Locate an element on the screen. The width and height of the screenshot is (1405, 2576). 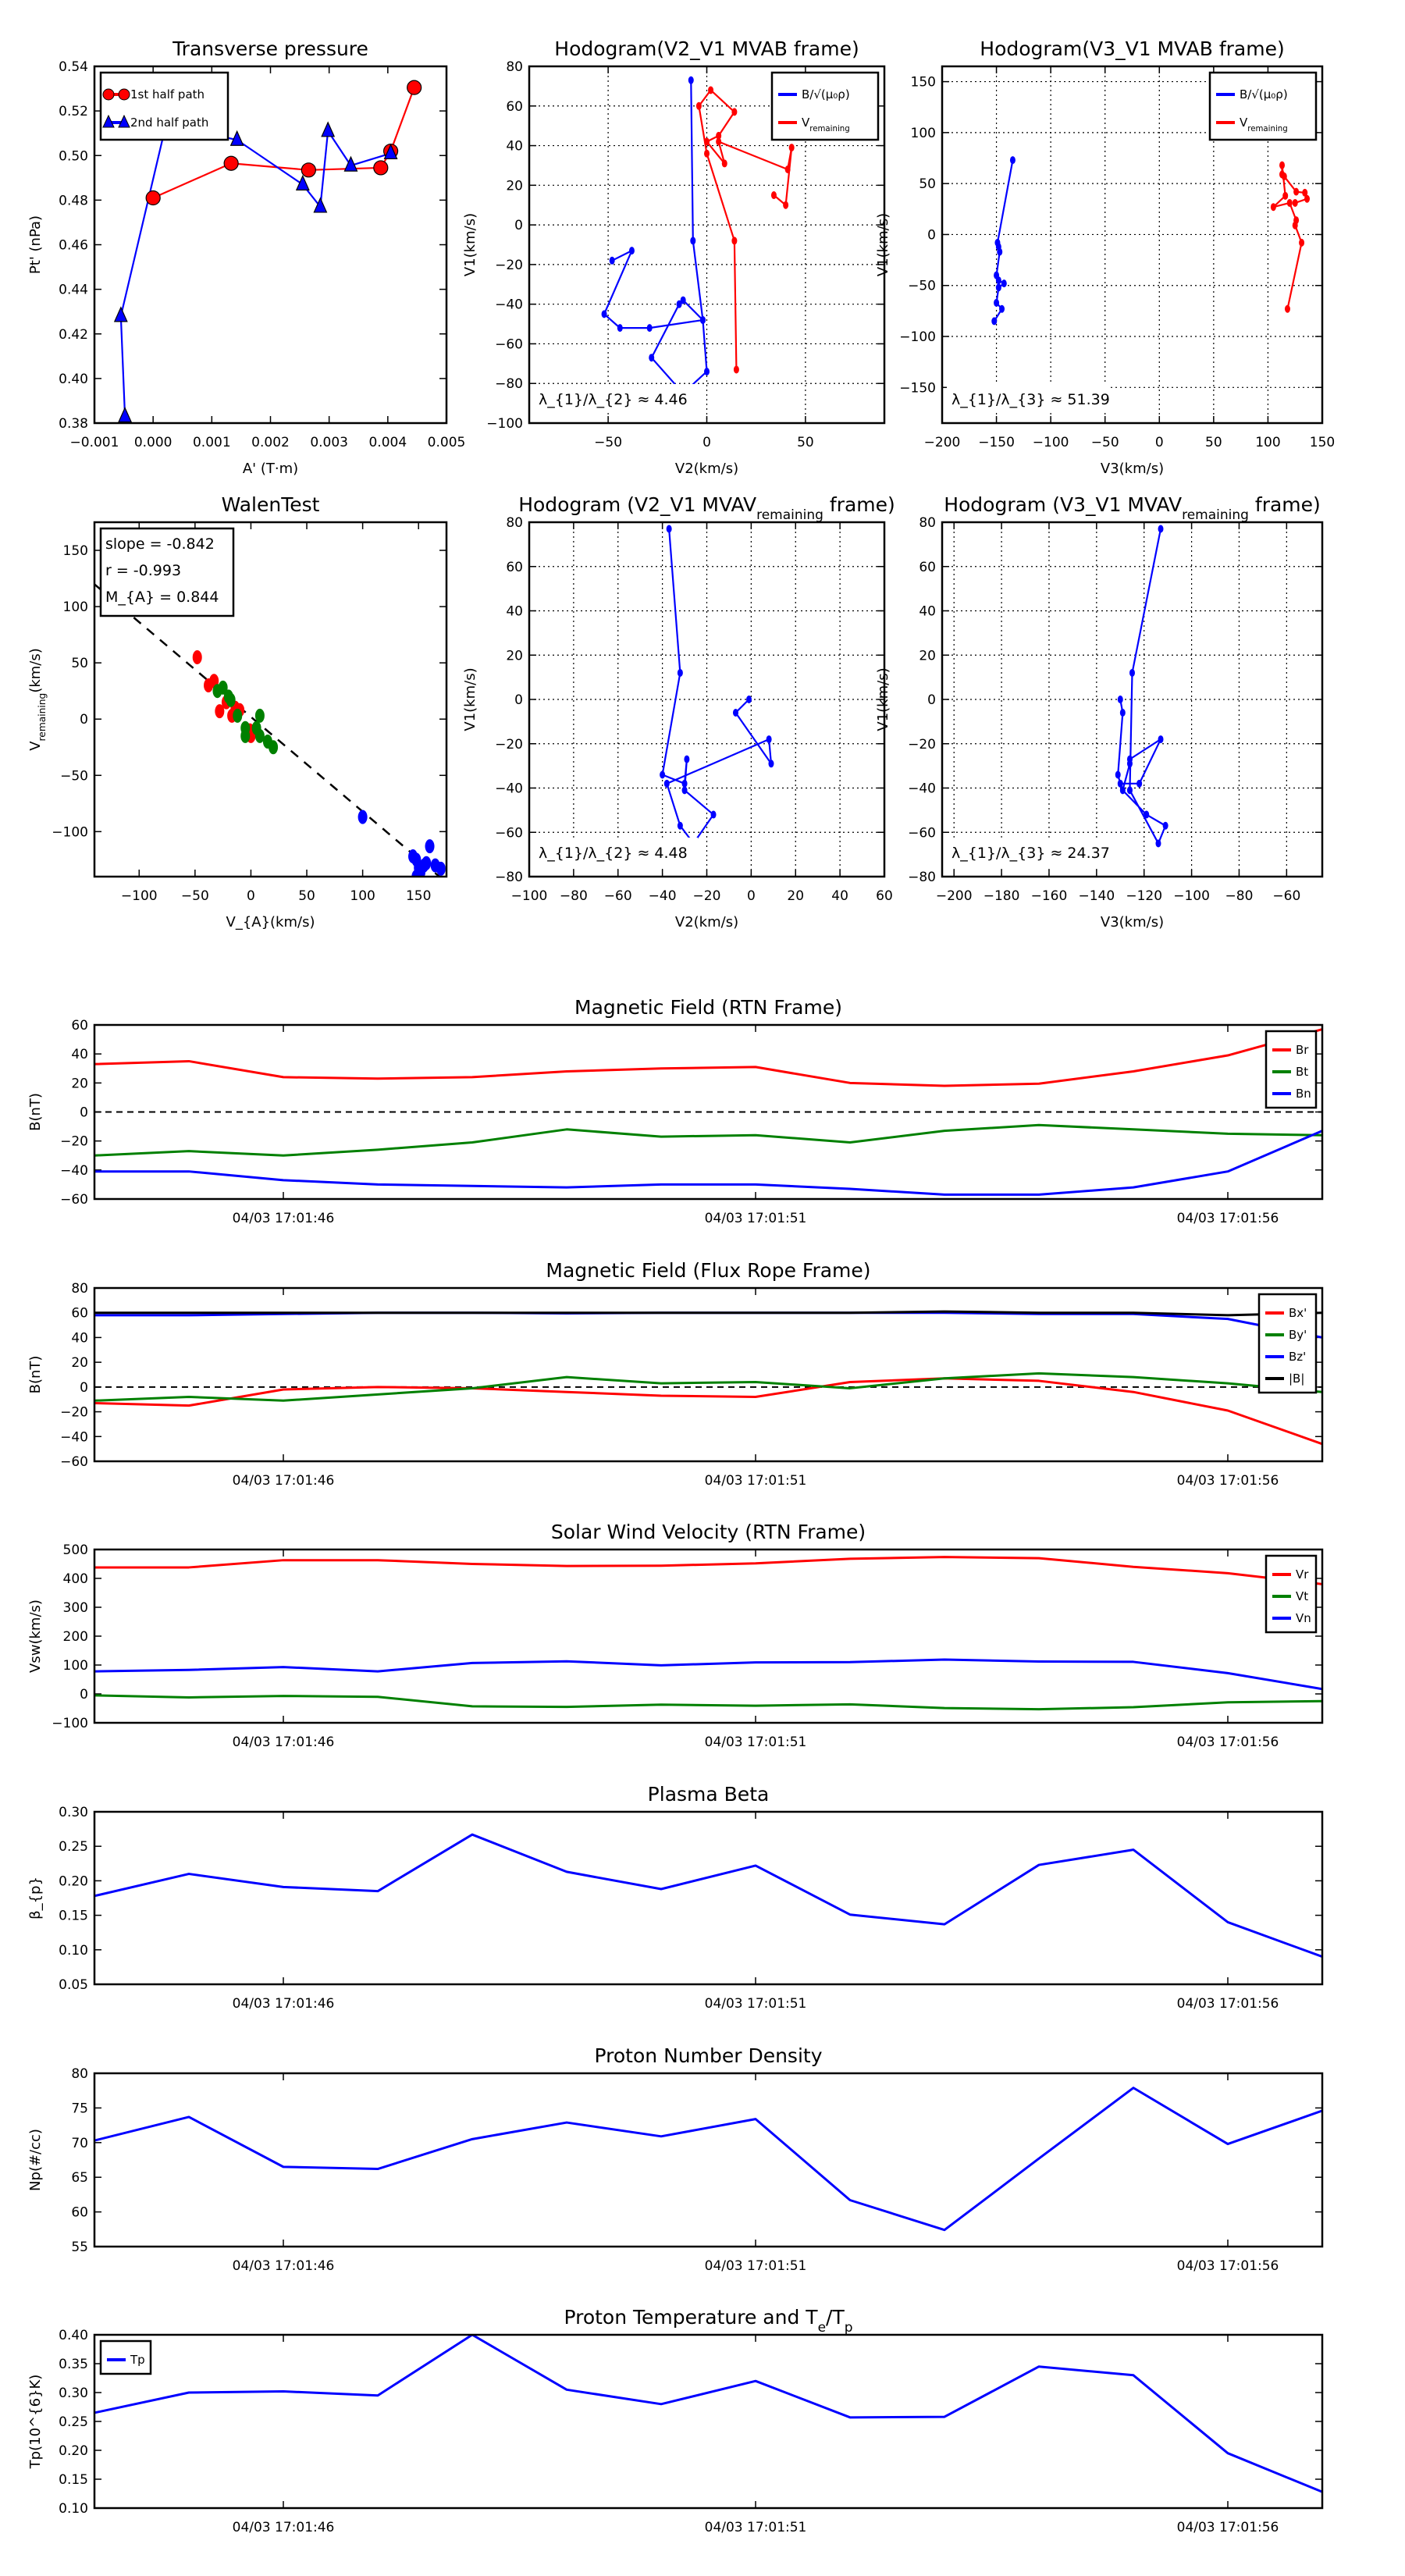
x-tick-label: −180 is located at coordinates (1002, 896).